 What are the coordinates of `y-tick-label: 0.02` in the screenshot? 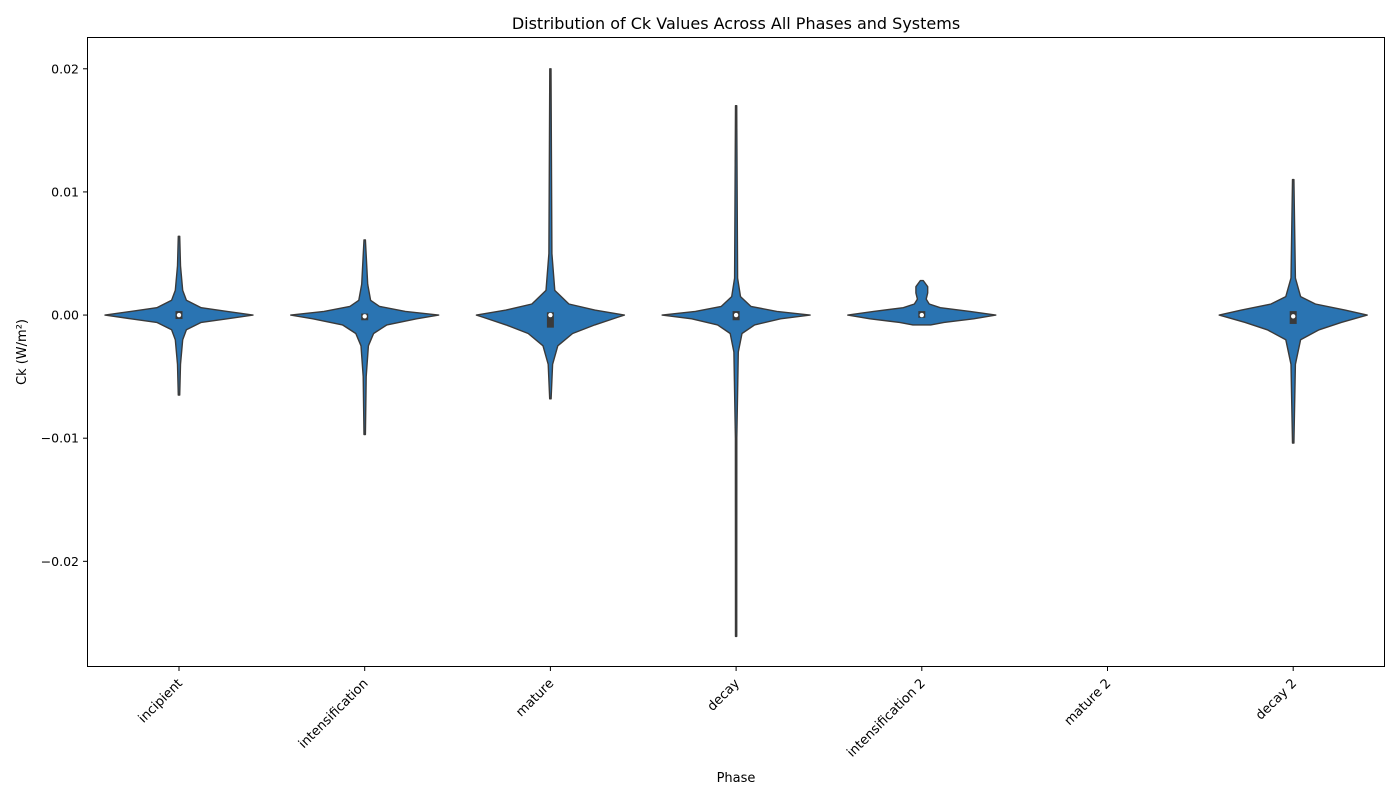 It's located at (65, 68).